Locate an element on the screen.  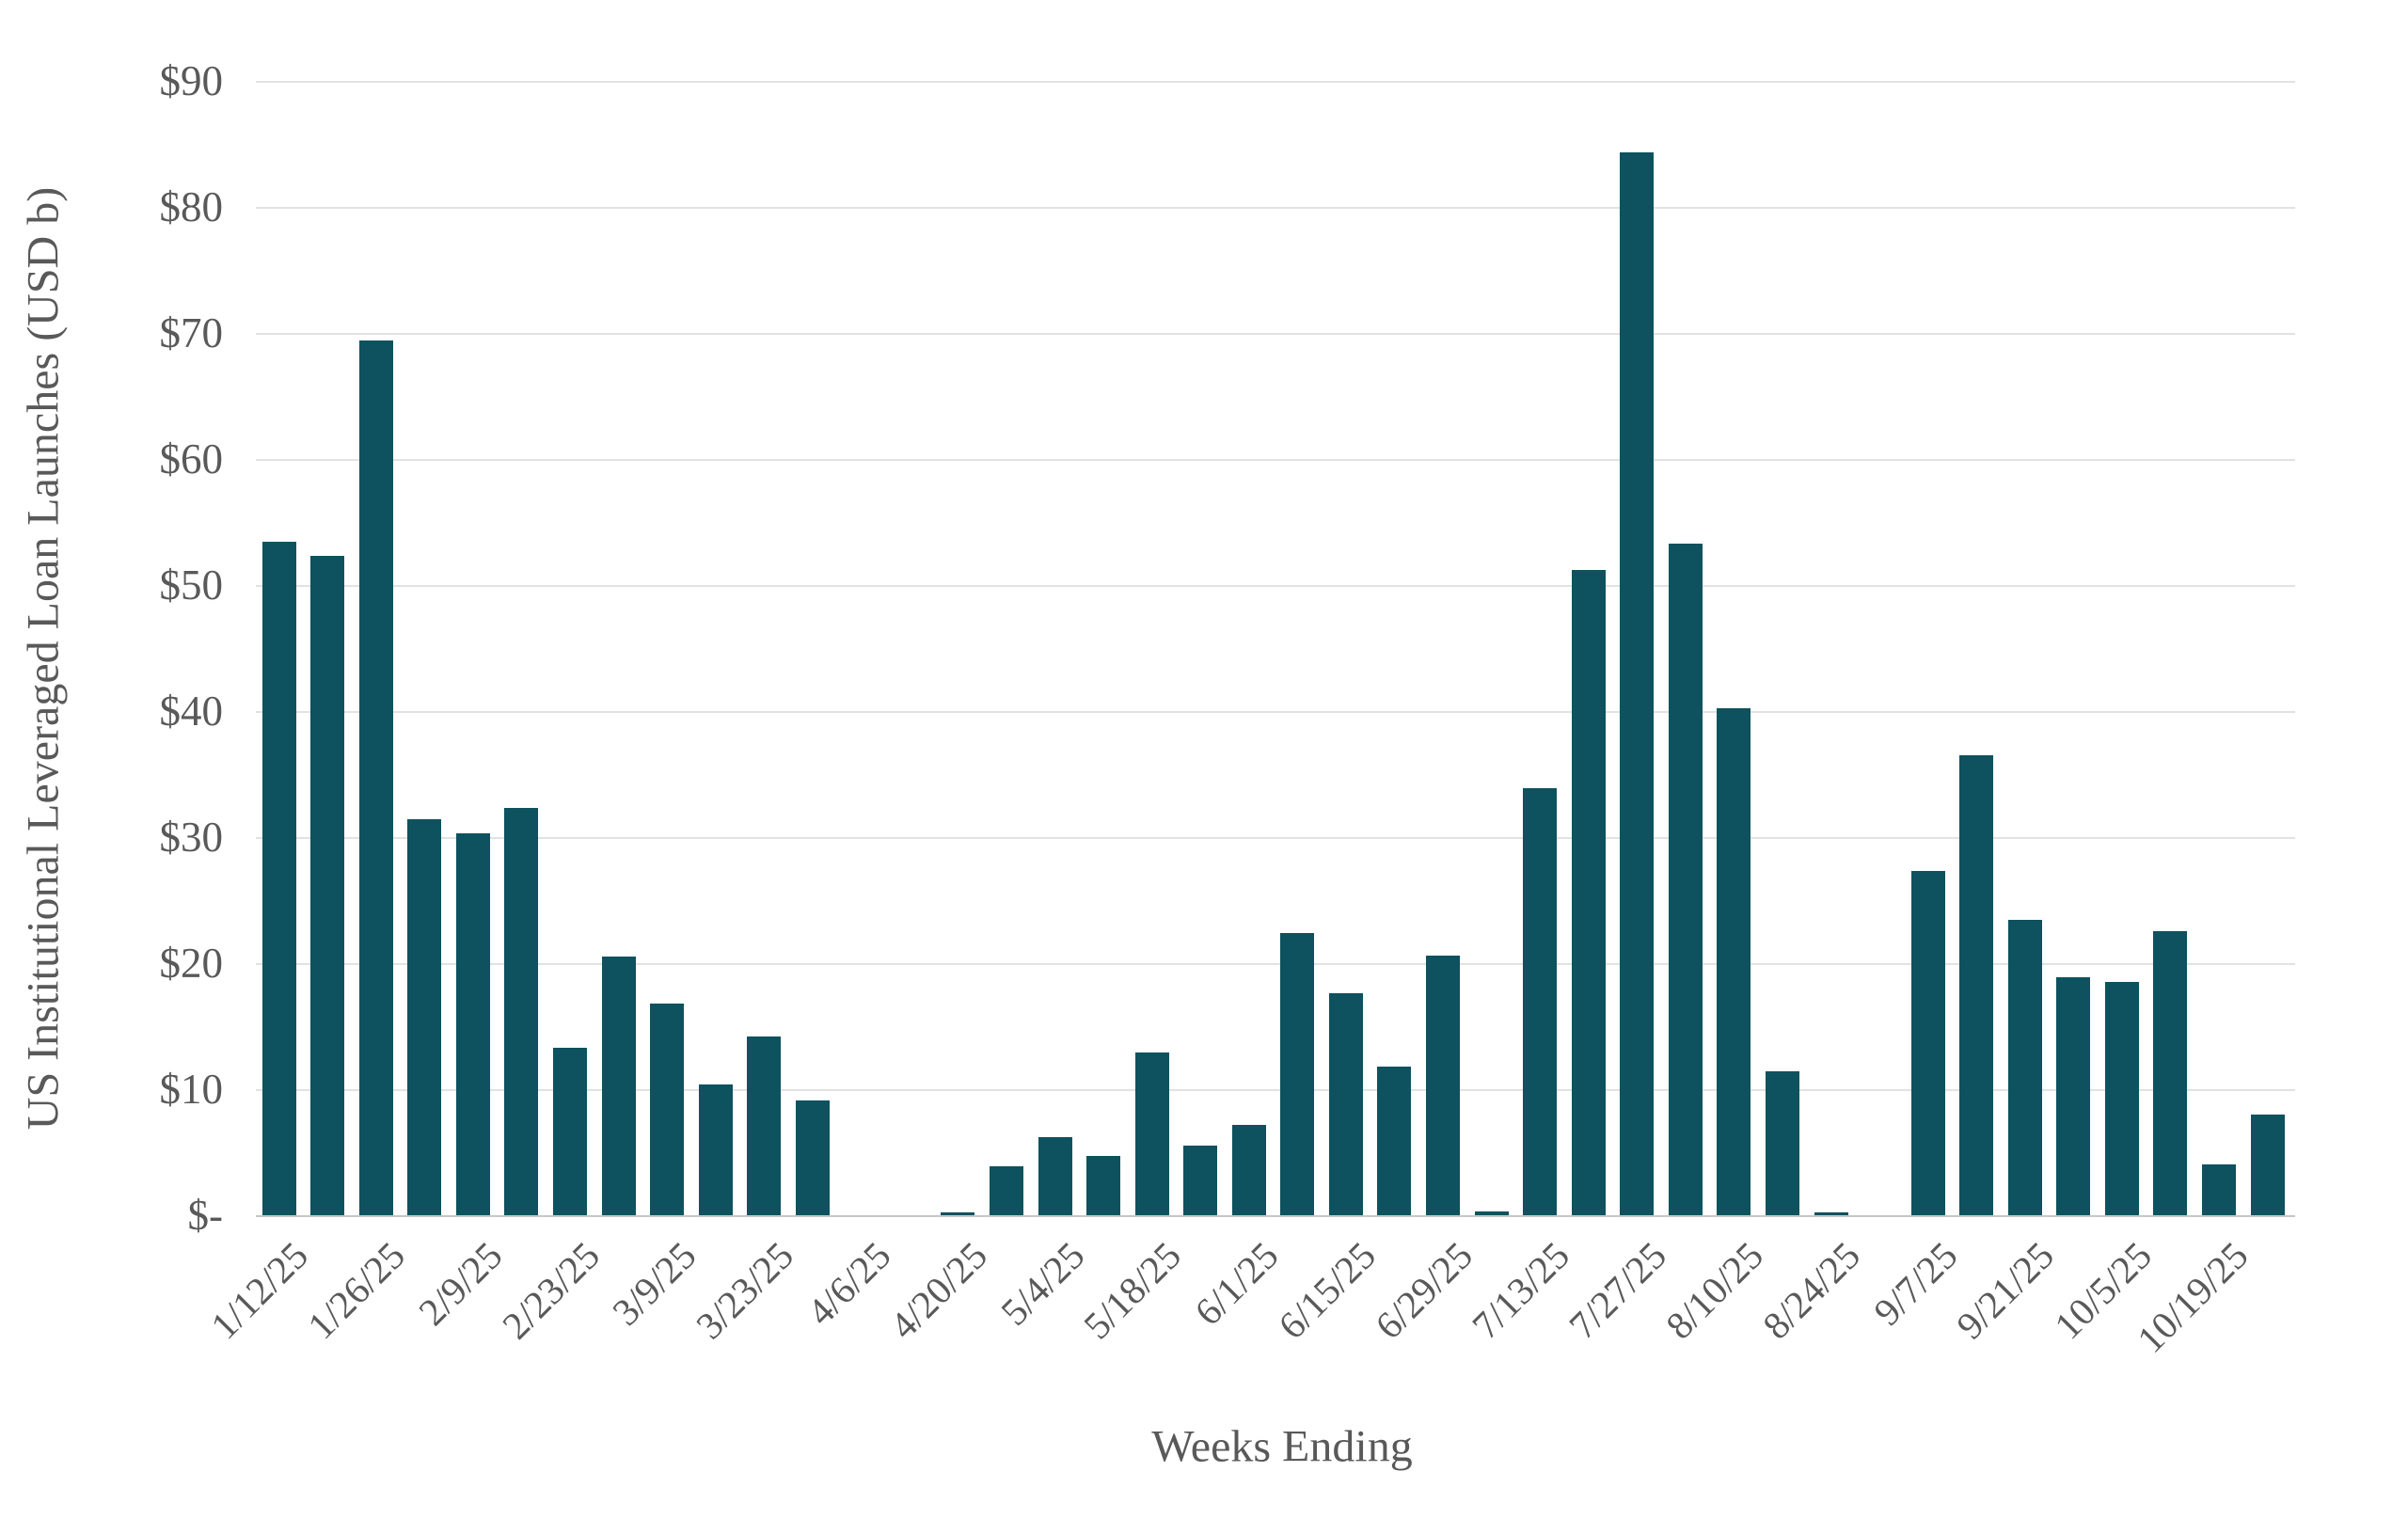
x-tick-label: 7/13/25 is located at coordinates (1520, 1290).